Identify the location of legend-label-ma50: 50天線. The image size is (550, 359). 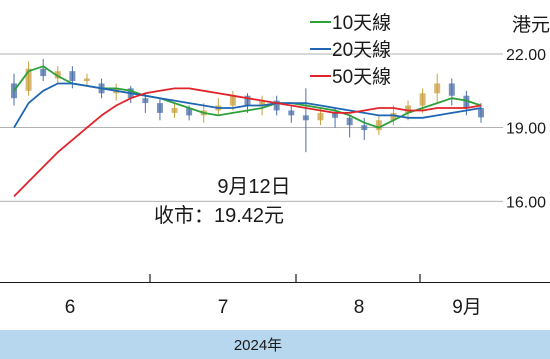
(361, 77).